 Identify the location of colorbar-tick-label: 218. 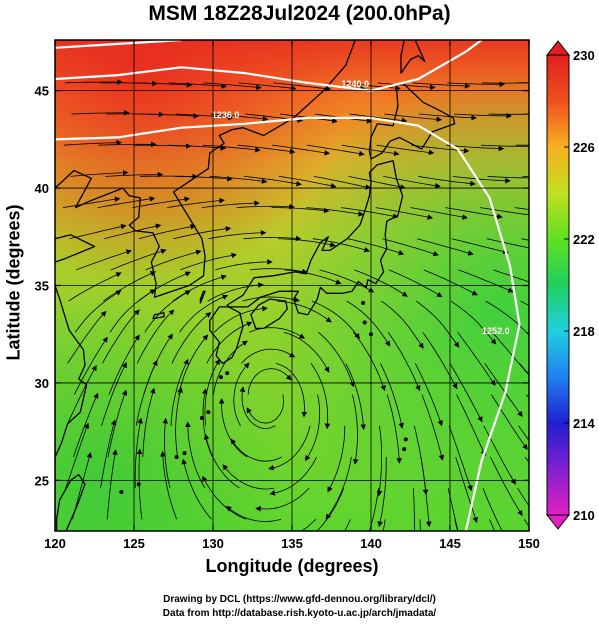
(584, 331).